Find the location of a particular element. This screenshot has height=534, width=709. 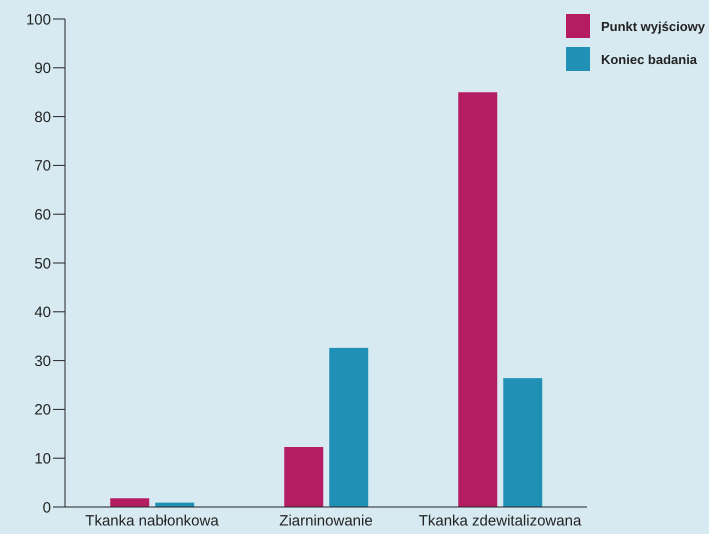

y-tick-label: 50 is located at coordinates (42, 263).